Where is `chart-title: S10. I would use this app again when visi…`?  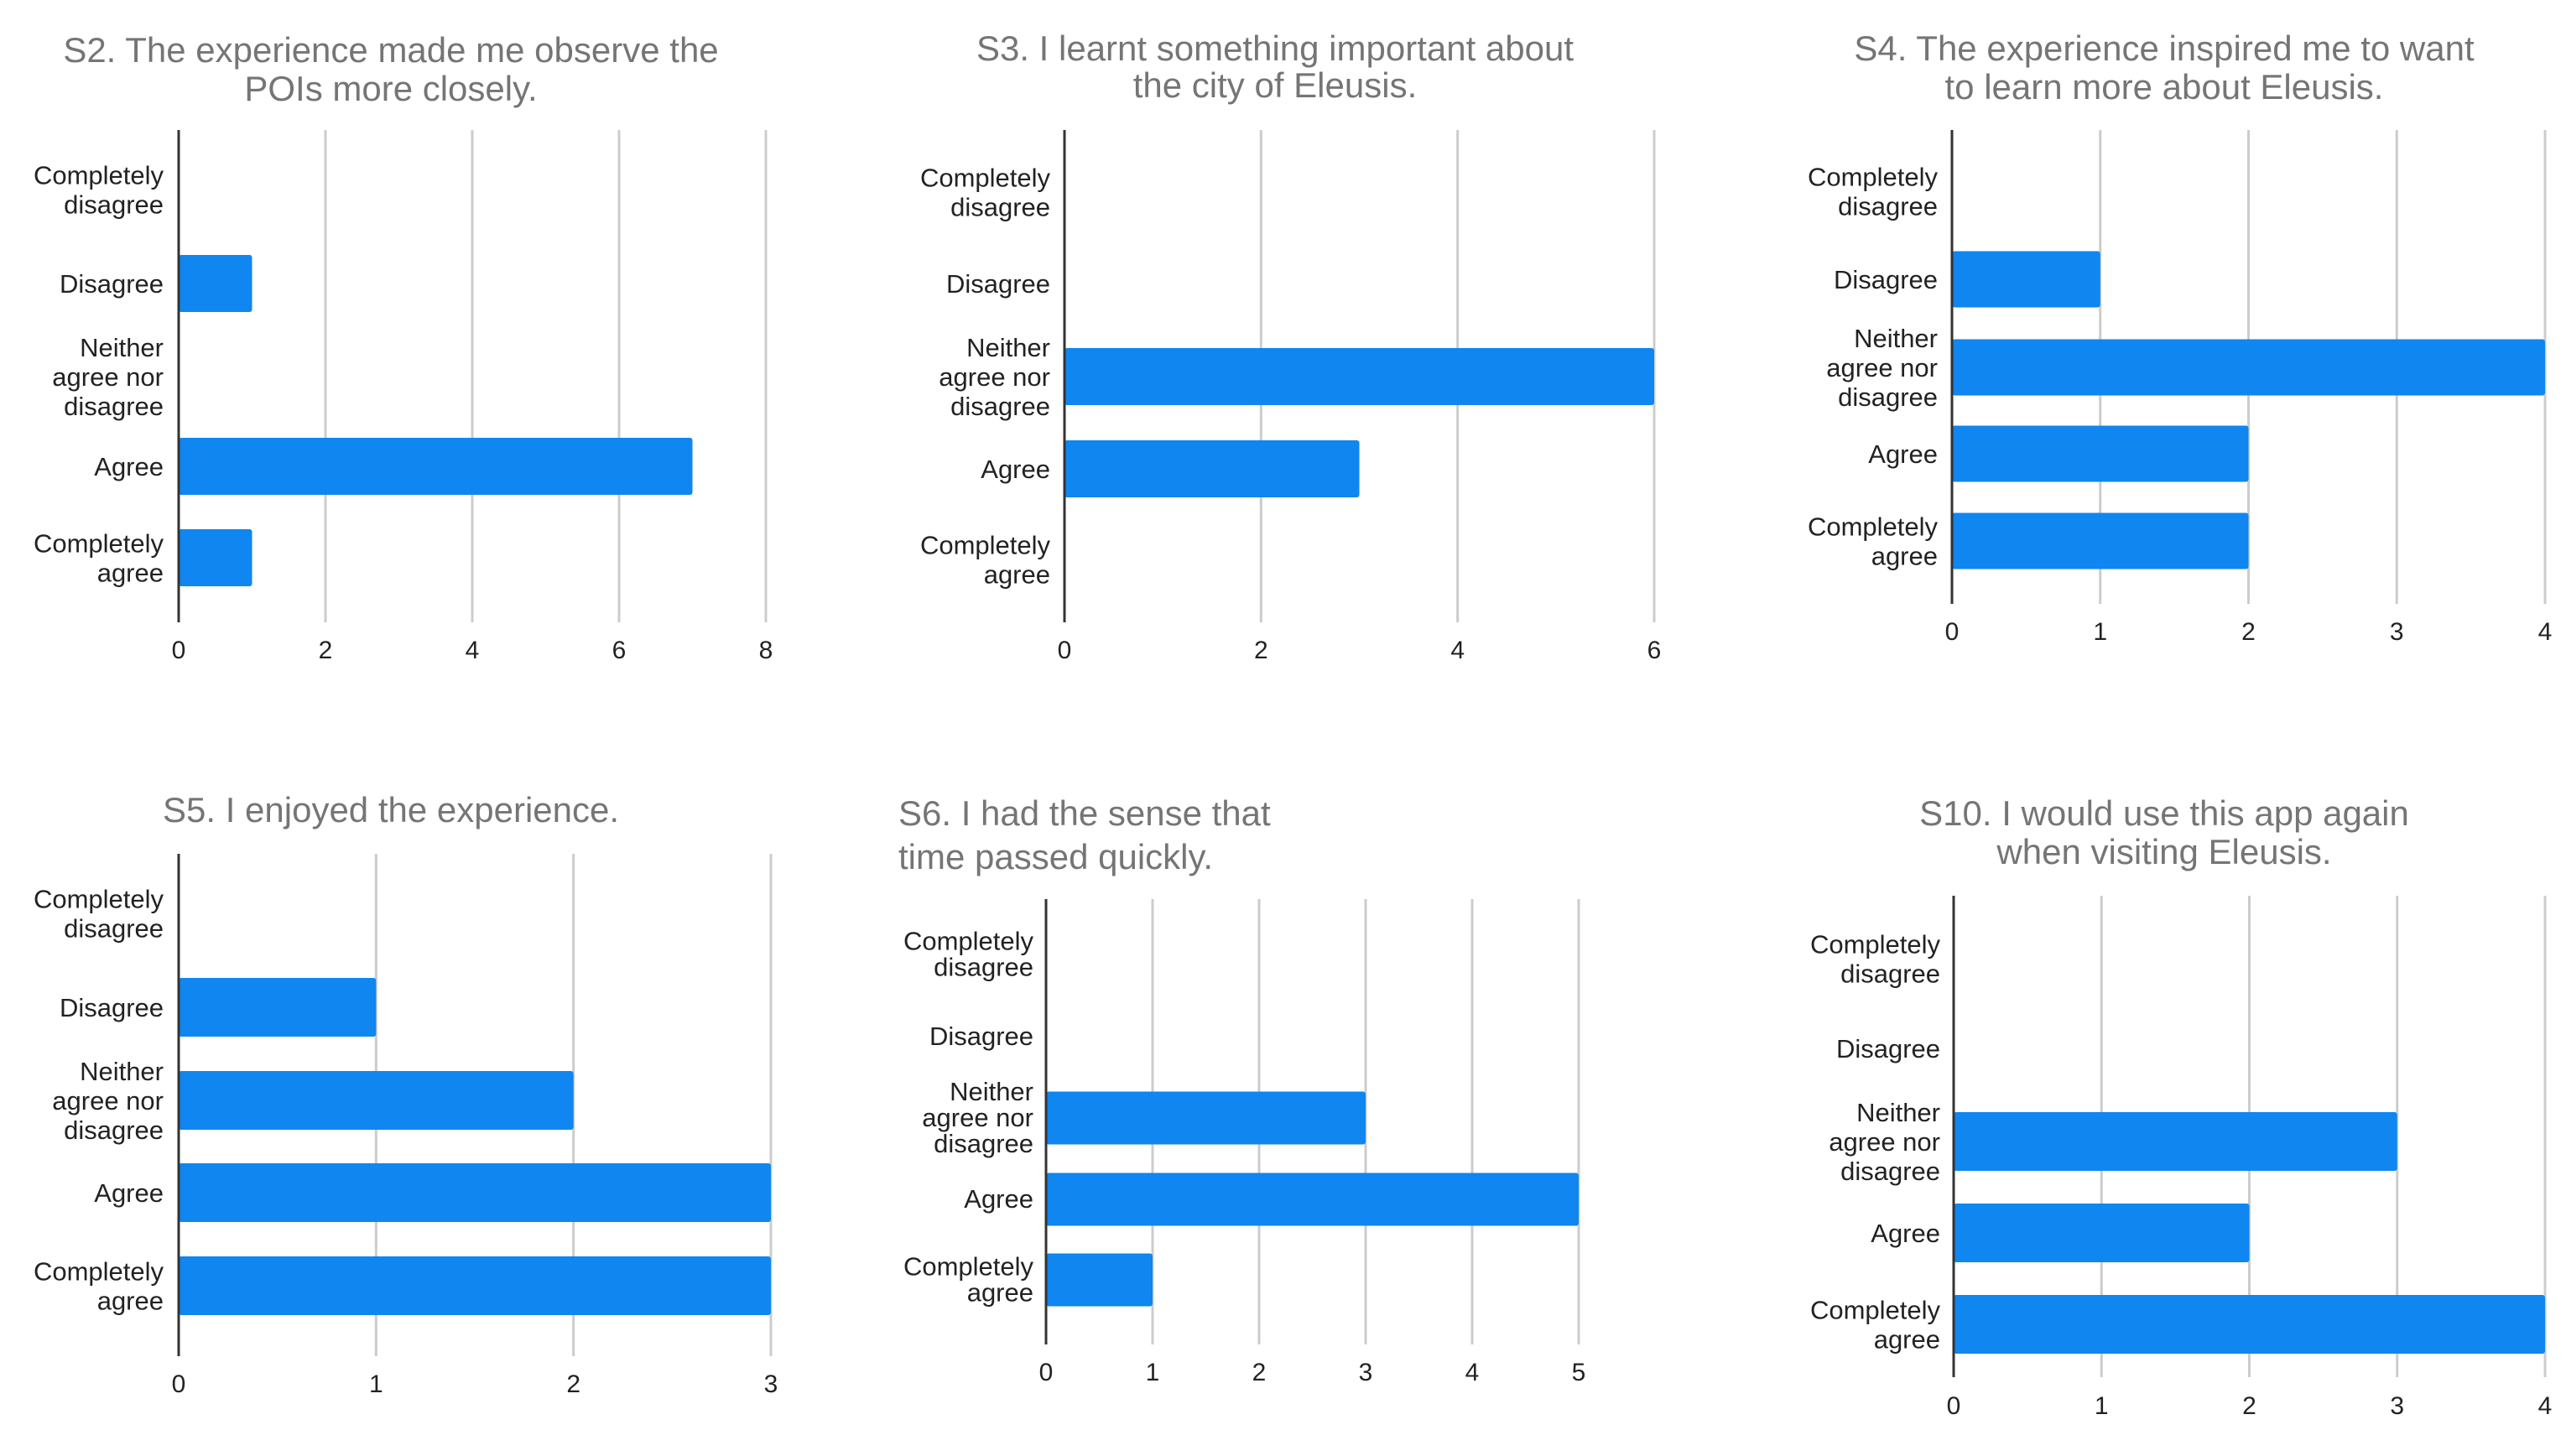
chart-title: S10. I would use this app again when visi… is located at coordinates (2164, 832).